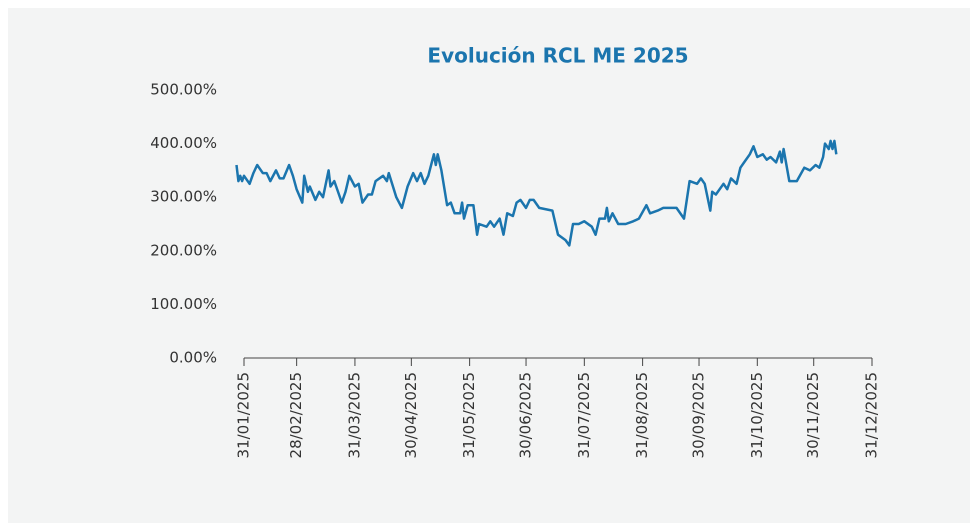 The height and width of the screenshot is (531, 979). What do you see at coordinates (354, 415) in the screenshot?
I see `x-tick-label: 31/03/2025` at bounding box center [354, 415].